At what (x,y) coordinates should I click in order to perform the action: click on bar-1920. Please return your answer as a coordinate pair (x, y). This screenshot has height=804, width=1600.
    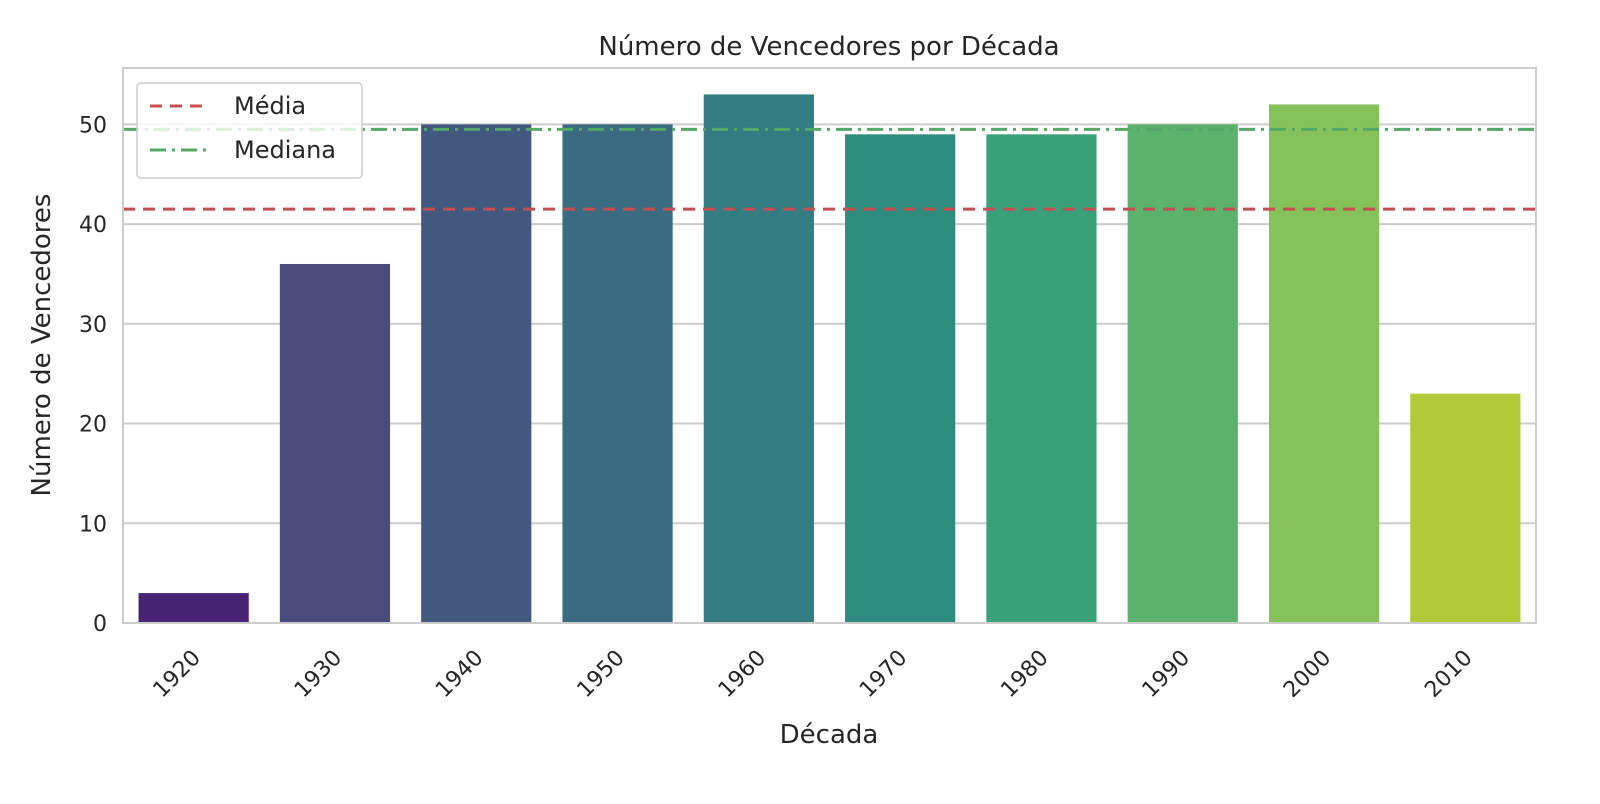
    Looking at the image, I should click on (193, 608).